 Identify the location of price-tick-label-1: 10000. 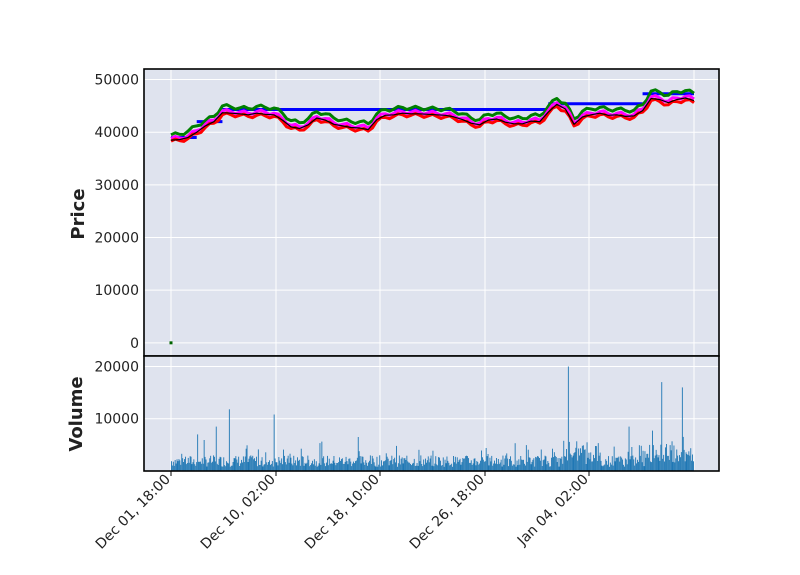
(116, 291).